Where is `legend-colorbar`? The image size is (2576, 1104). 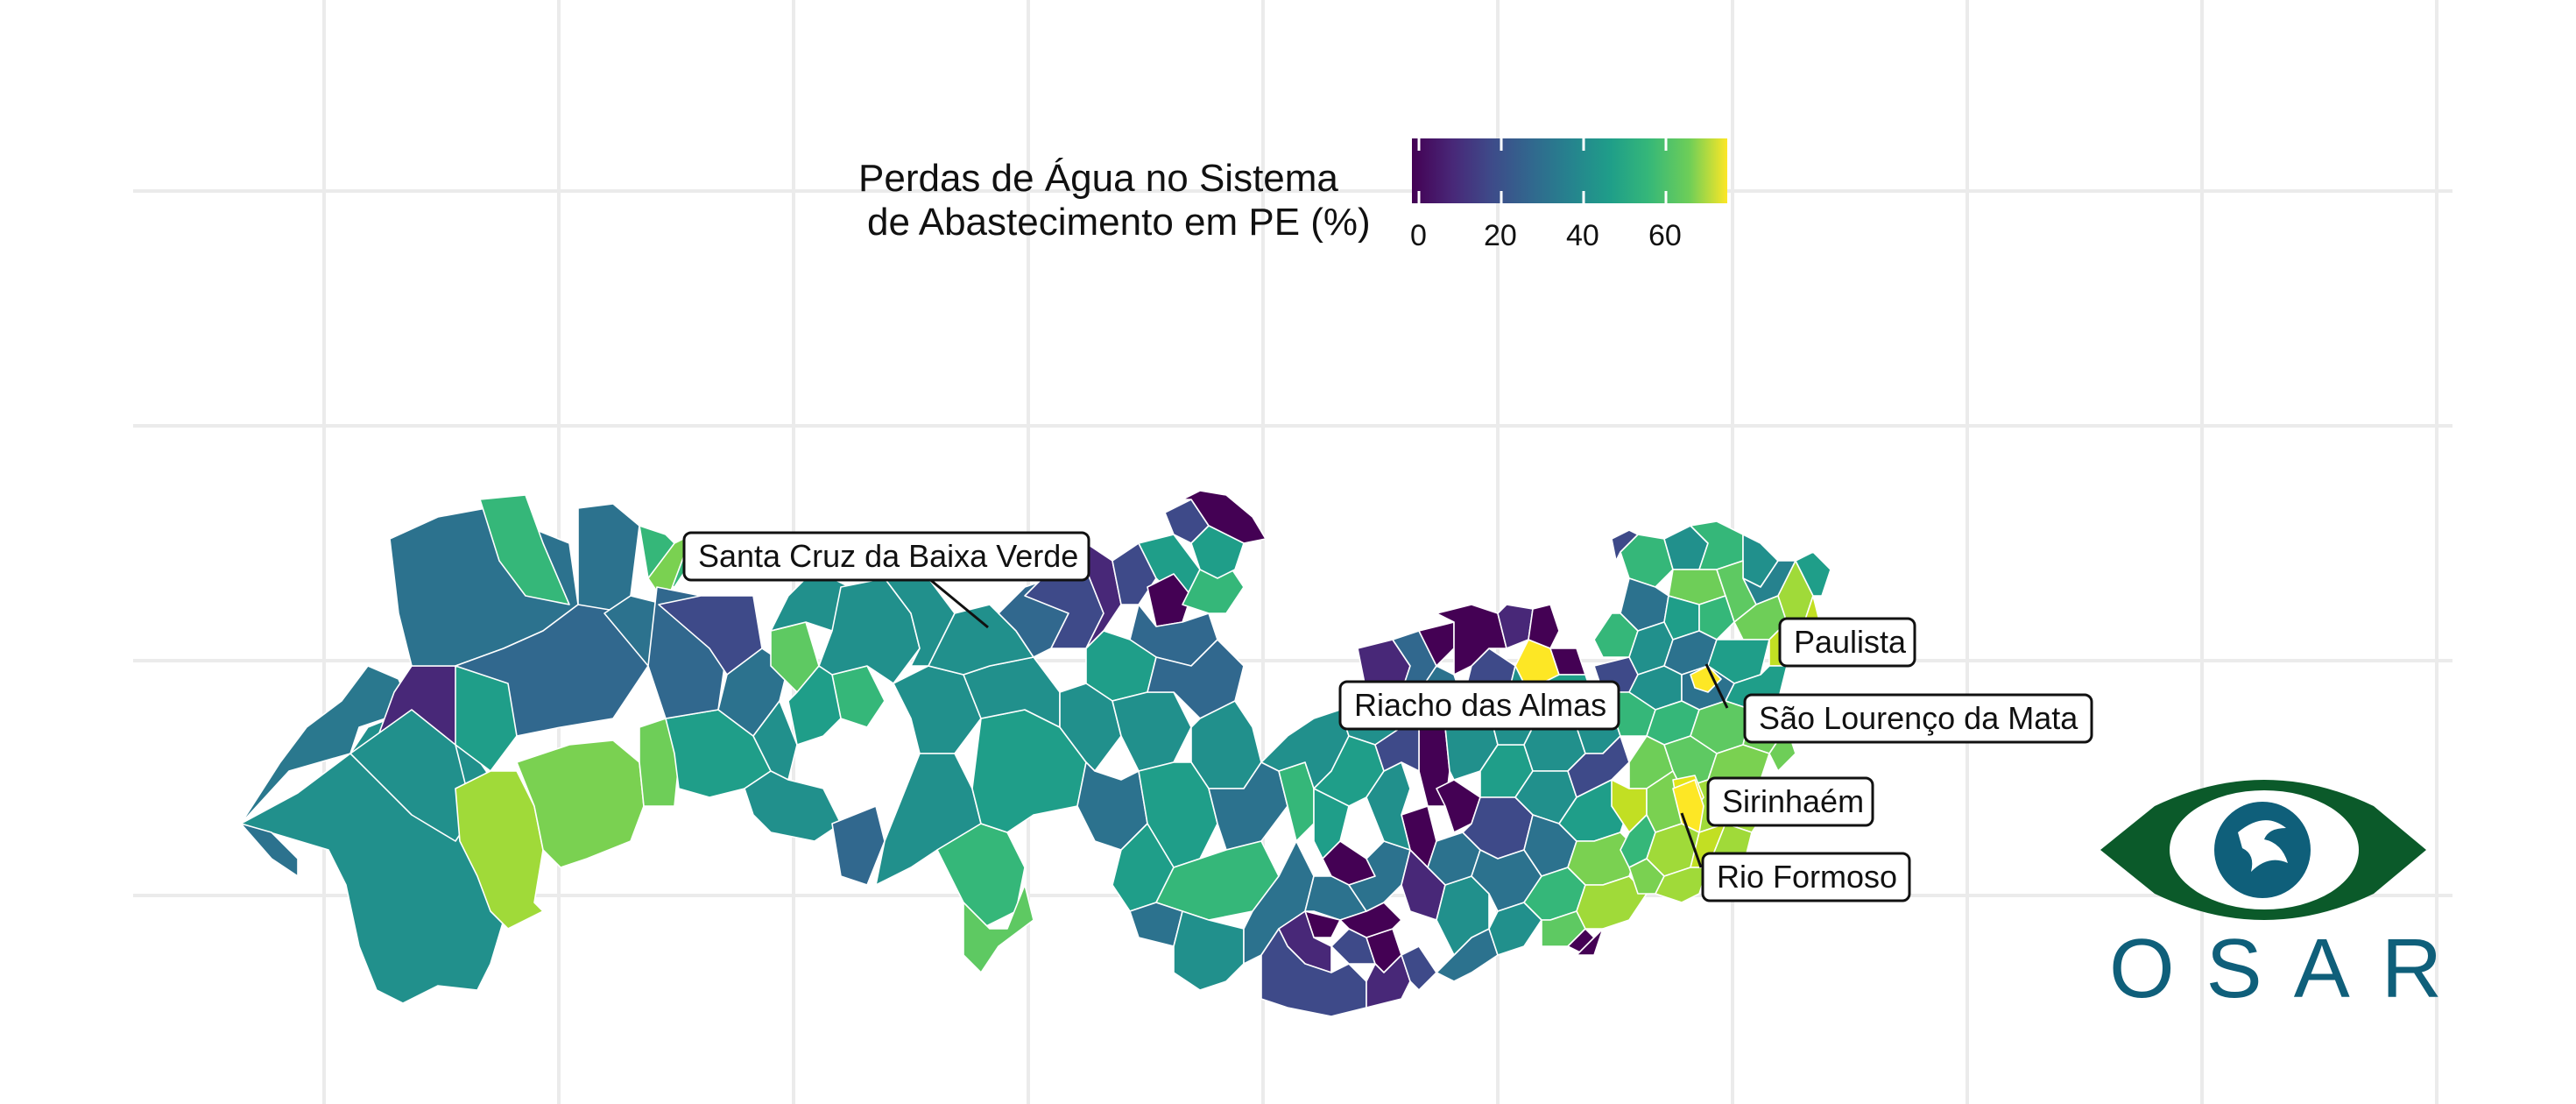 legend-colorbar is located at coordinates (1569, 170).